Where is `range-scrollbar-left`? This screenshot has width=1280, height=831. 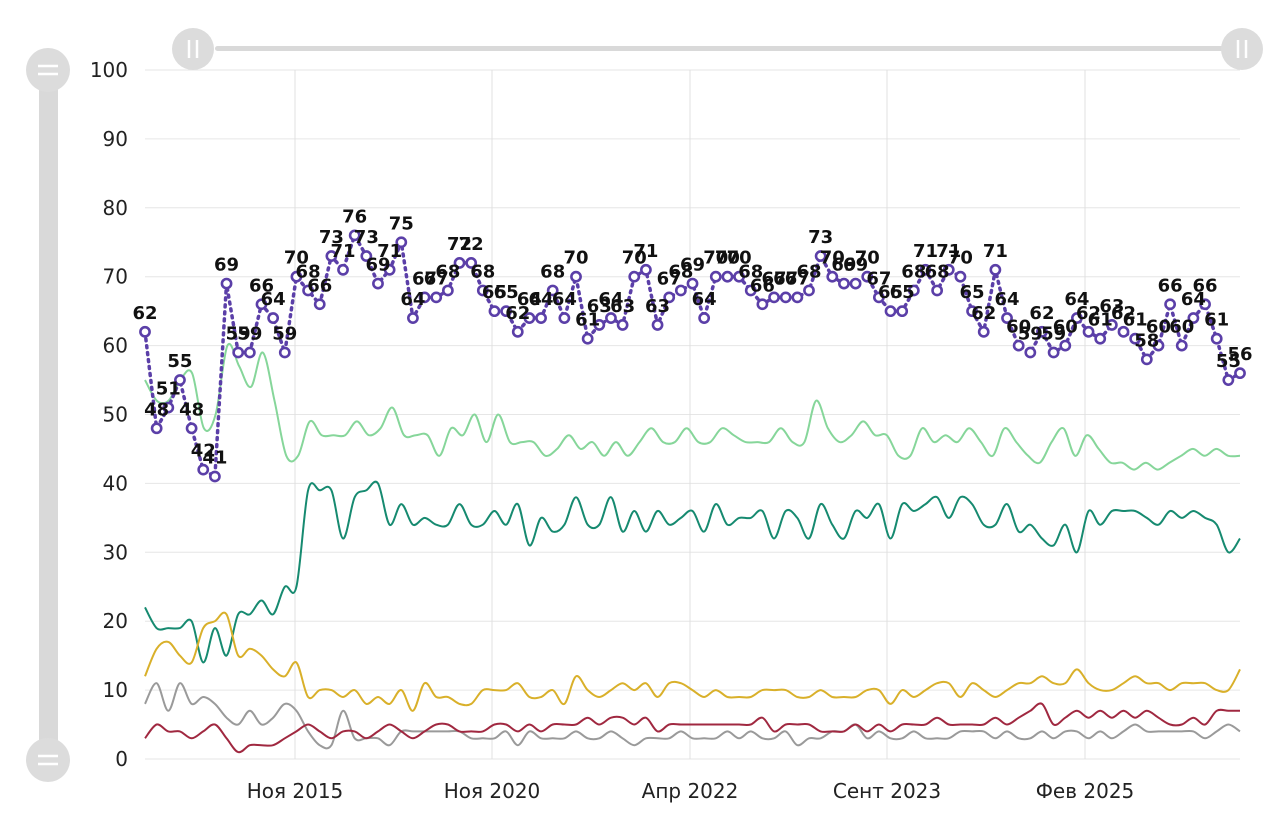 range-scrollbar-left is located at coordinates (48, 415).